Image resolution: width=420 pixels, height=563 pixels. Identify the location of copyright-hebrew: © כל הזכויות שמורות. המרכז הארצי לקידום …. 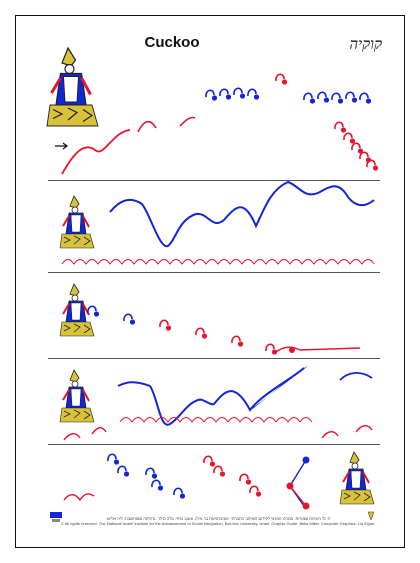
(218, 518).